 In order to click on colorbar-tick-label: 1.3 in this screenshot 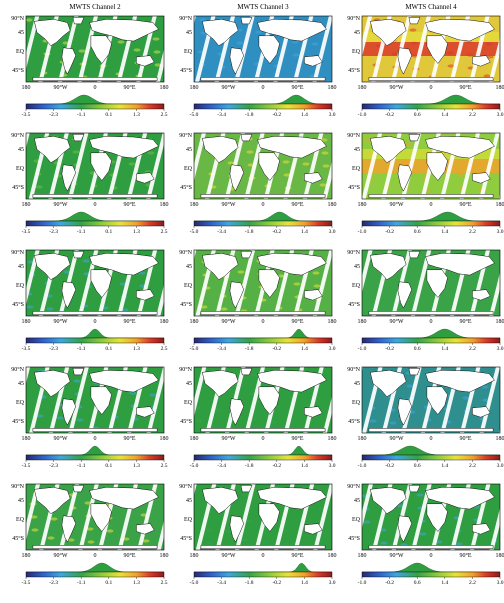, I will do `click(136, 583)`.